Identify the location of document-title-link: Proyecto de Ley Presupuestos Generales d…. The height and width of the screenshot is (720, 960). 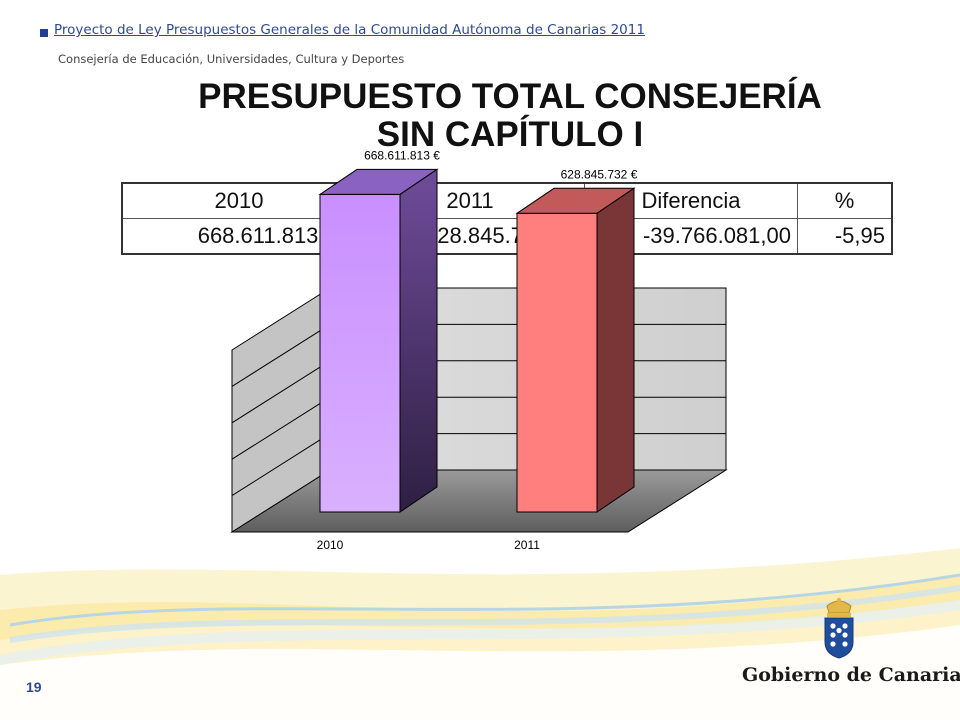
(349, 30).